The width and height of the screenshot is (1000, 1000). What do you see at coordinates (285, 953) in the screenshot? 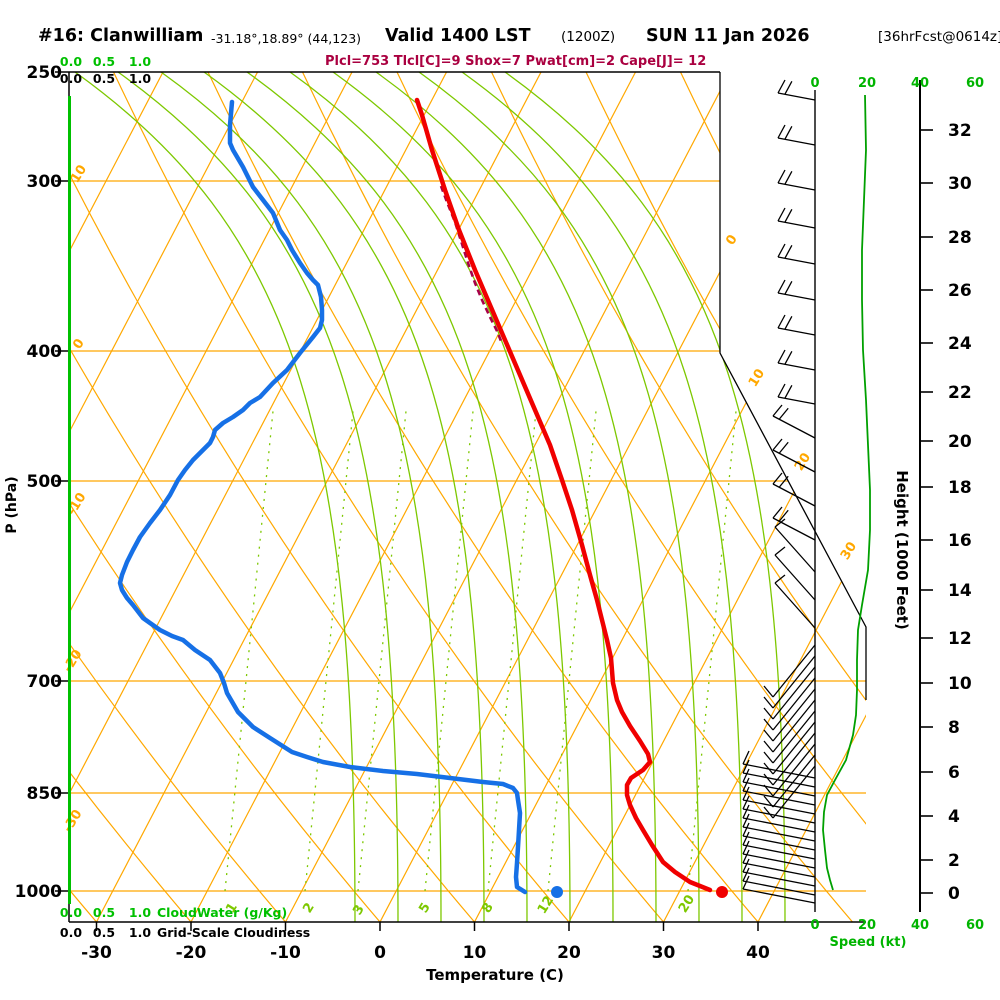
I see `svg-text: -10` at bounding box center [285, 953].